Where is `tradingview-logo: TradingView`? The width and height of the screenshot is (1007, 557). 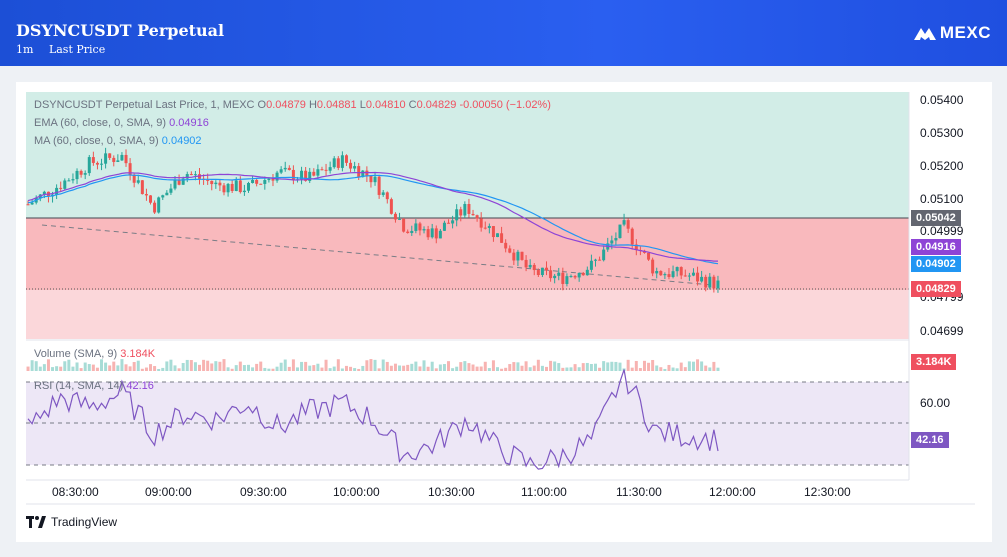
tradingview-logo: TradingView is located at coordinates (71, 522).